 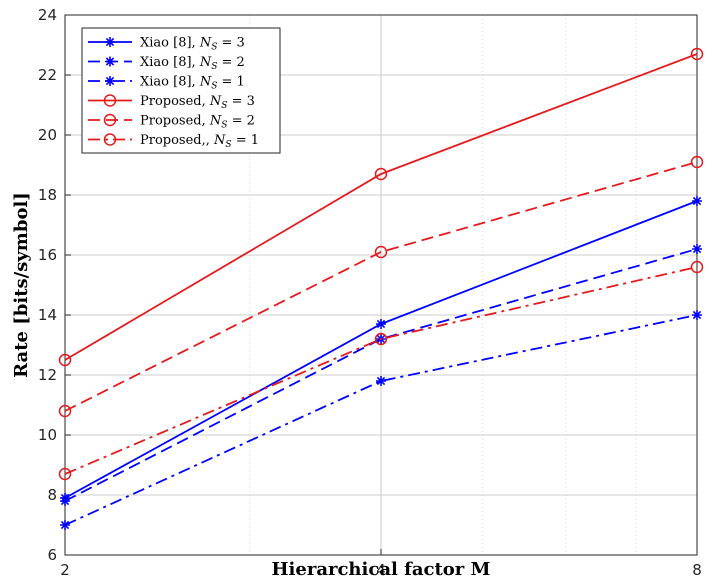 I want to click on legend-entry: Proposed,, NS = 1, so click(x=173, y=141).